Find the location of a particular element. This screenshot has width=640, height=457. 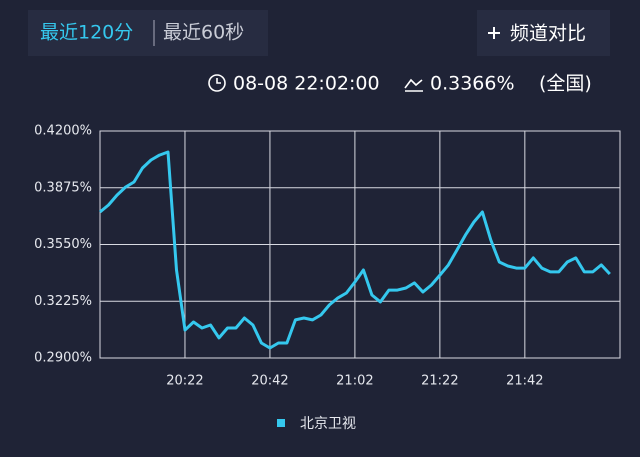

legend-label: 北京卫视 is located at coordinates (328, 424).